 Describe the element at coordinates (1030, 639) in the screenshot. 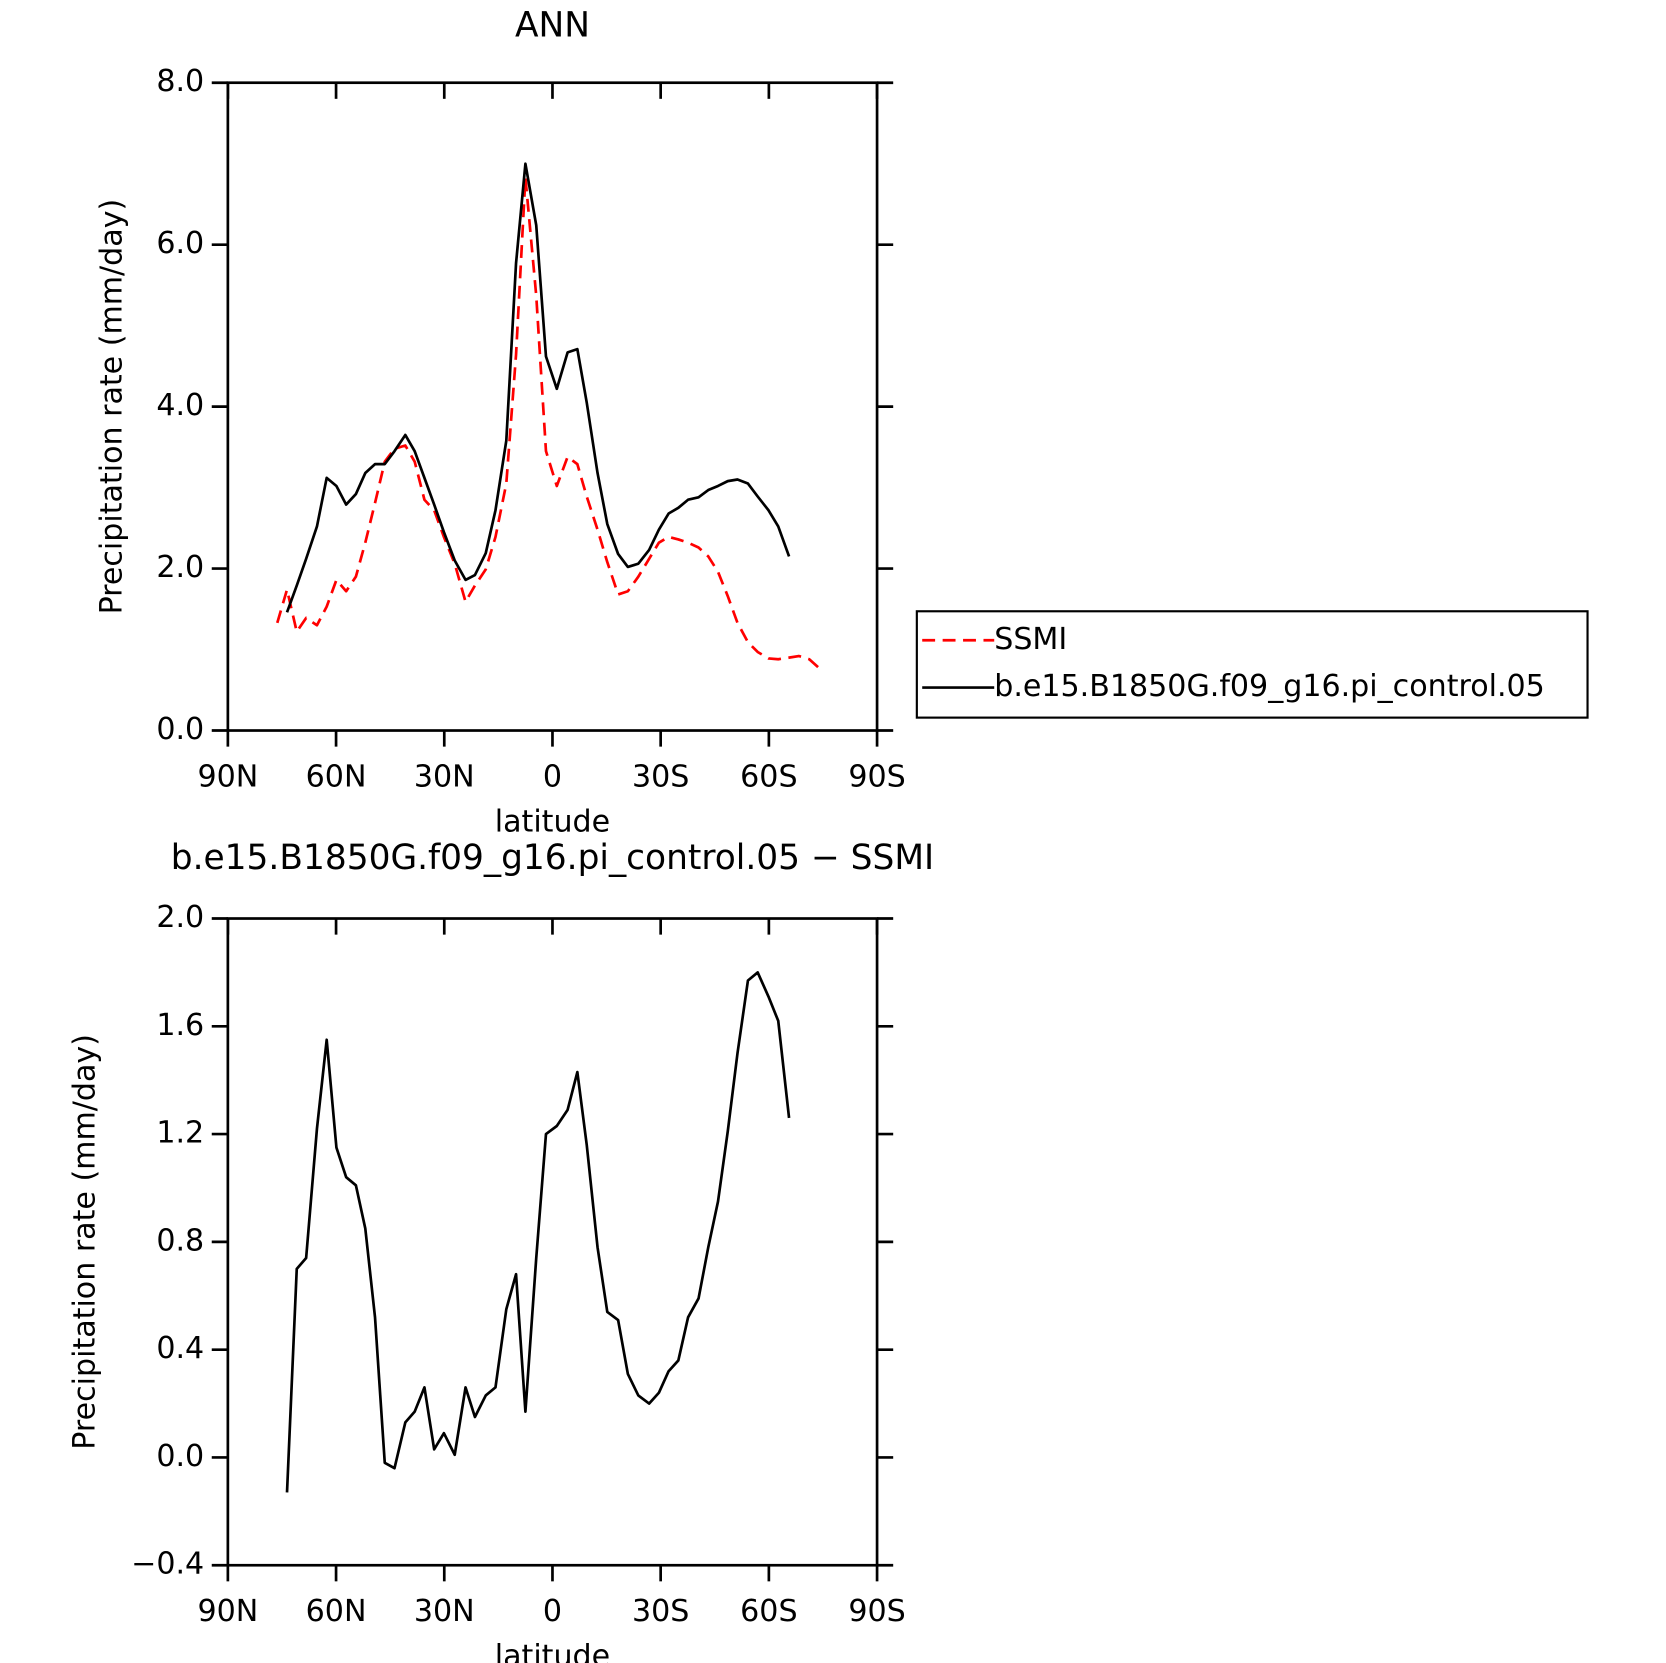

I see `legend-label: SSMI` at that location.